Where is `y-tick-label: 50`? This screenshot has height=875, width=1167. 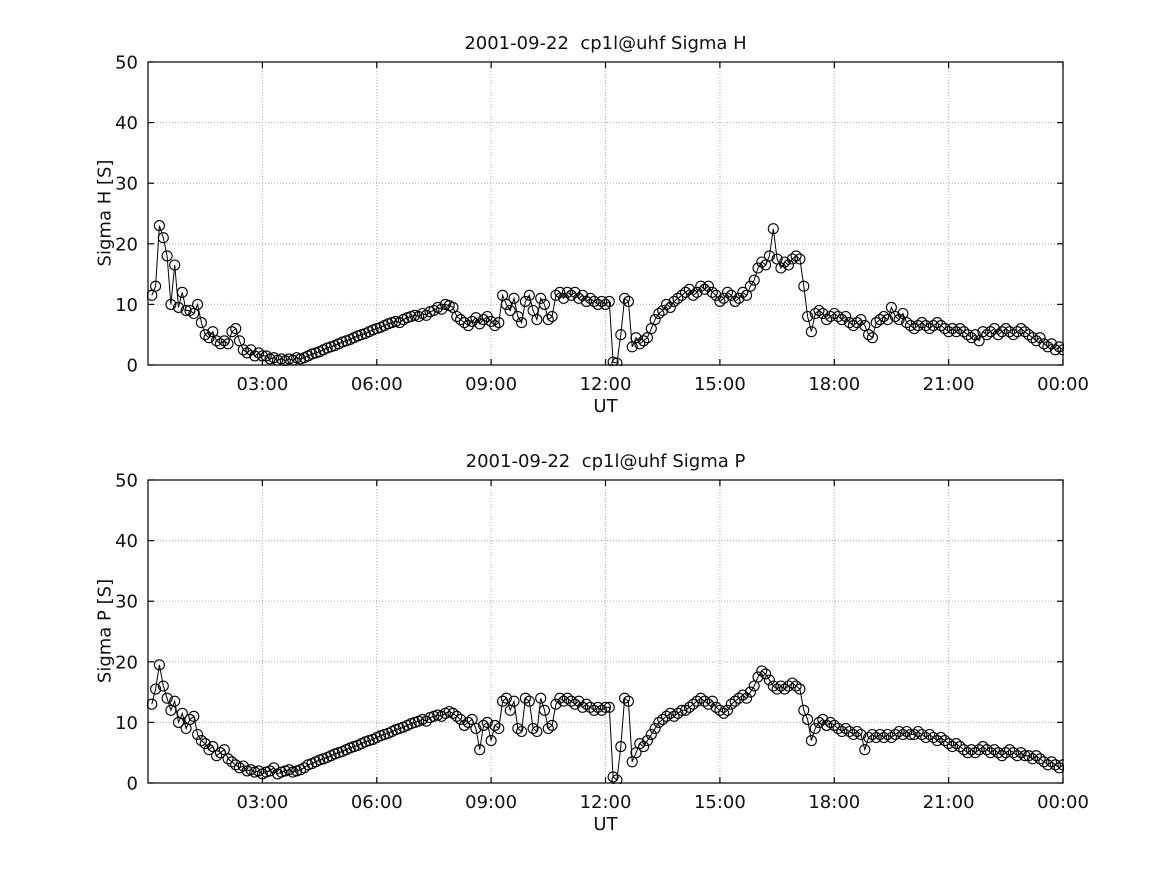
y-tick-label: 50 is located at coordinates (126, 481).